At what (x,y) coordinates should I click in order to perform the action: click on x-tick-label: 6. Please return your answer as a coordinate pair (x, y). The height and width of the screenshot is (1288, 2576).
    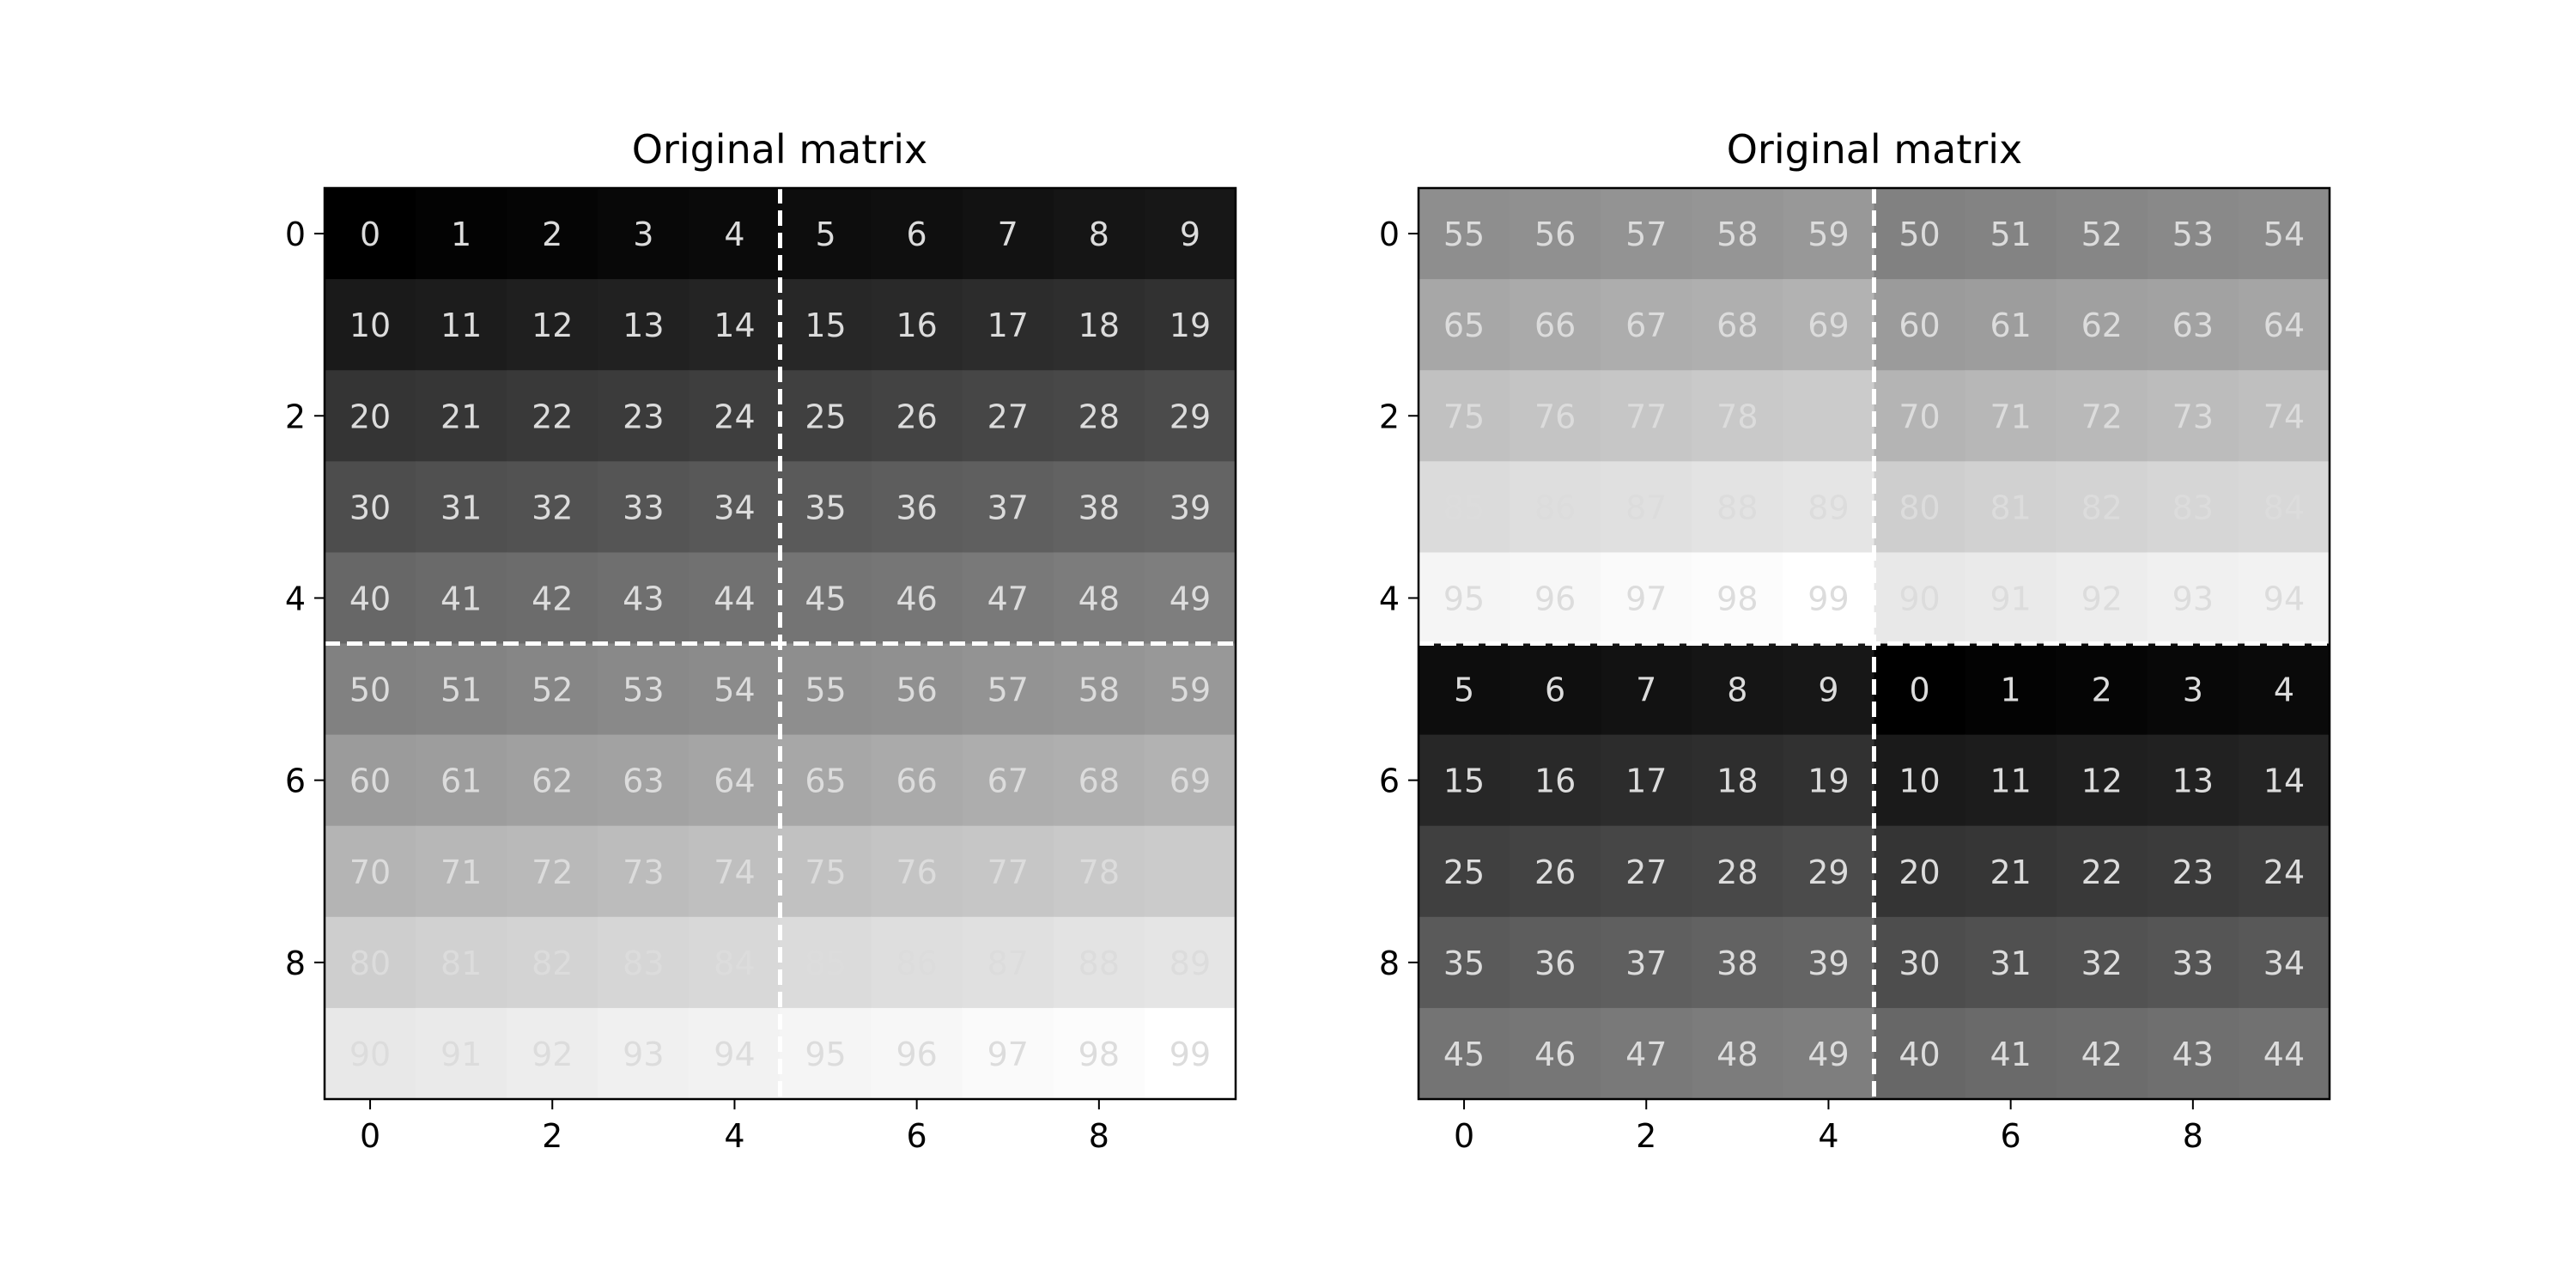
    Looking at the image, I should click on (917, 1136).